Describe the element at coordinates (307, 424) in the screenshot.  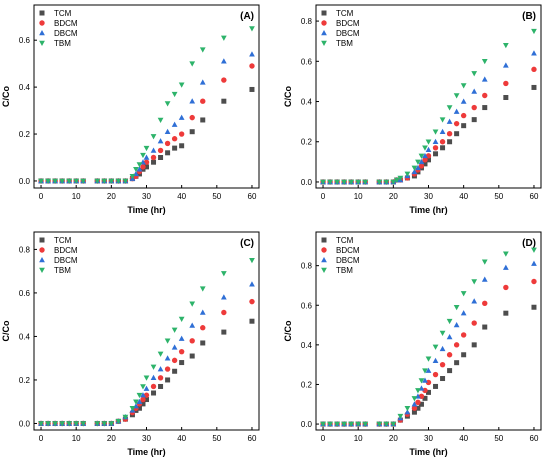
I see `y-tick-label: 0.0` at that location.